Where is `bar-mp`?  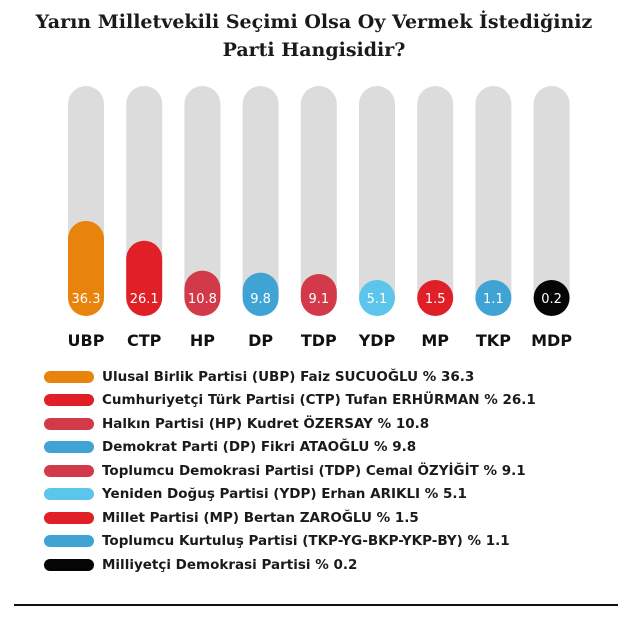
bar-mp is located at coordinates (435, 298).